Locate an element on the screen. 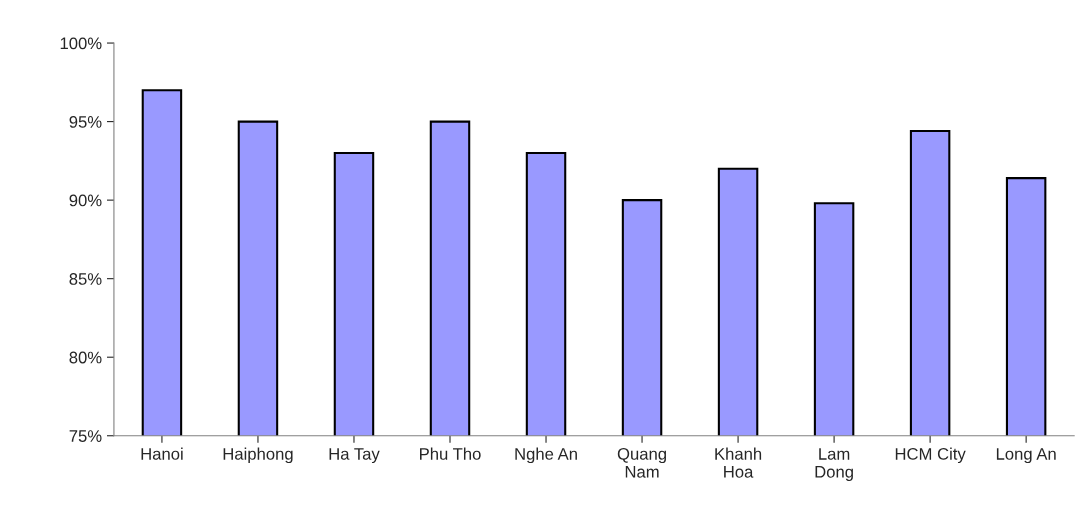  x-tick-label: Khanh Hoa is located at coordinates (738, 462).